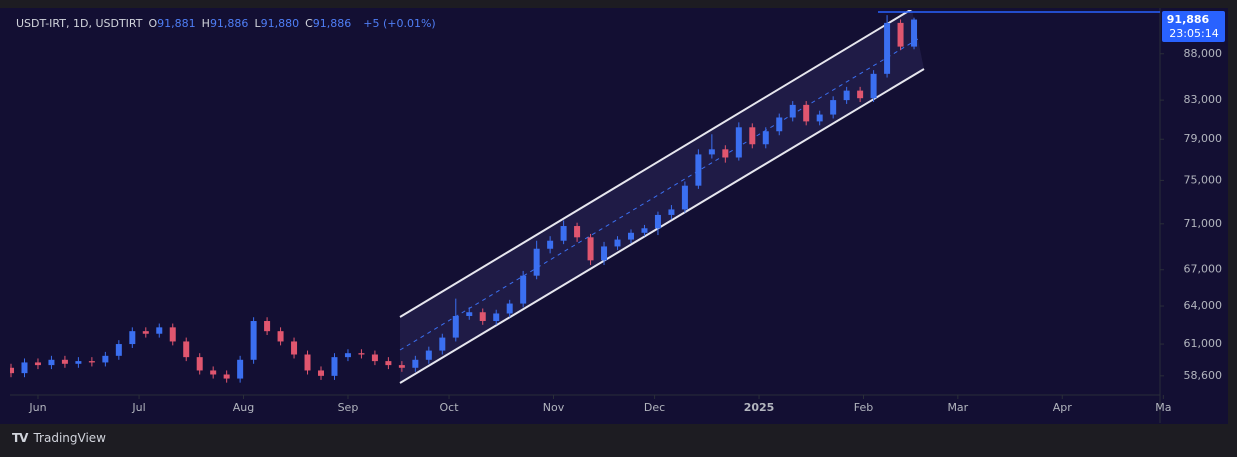 This screenshot has height=457, width=1237. I want to click on x-tick-label: Jun, so click(37, 407).